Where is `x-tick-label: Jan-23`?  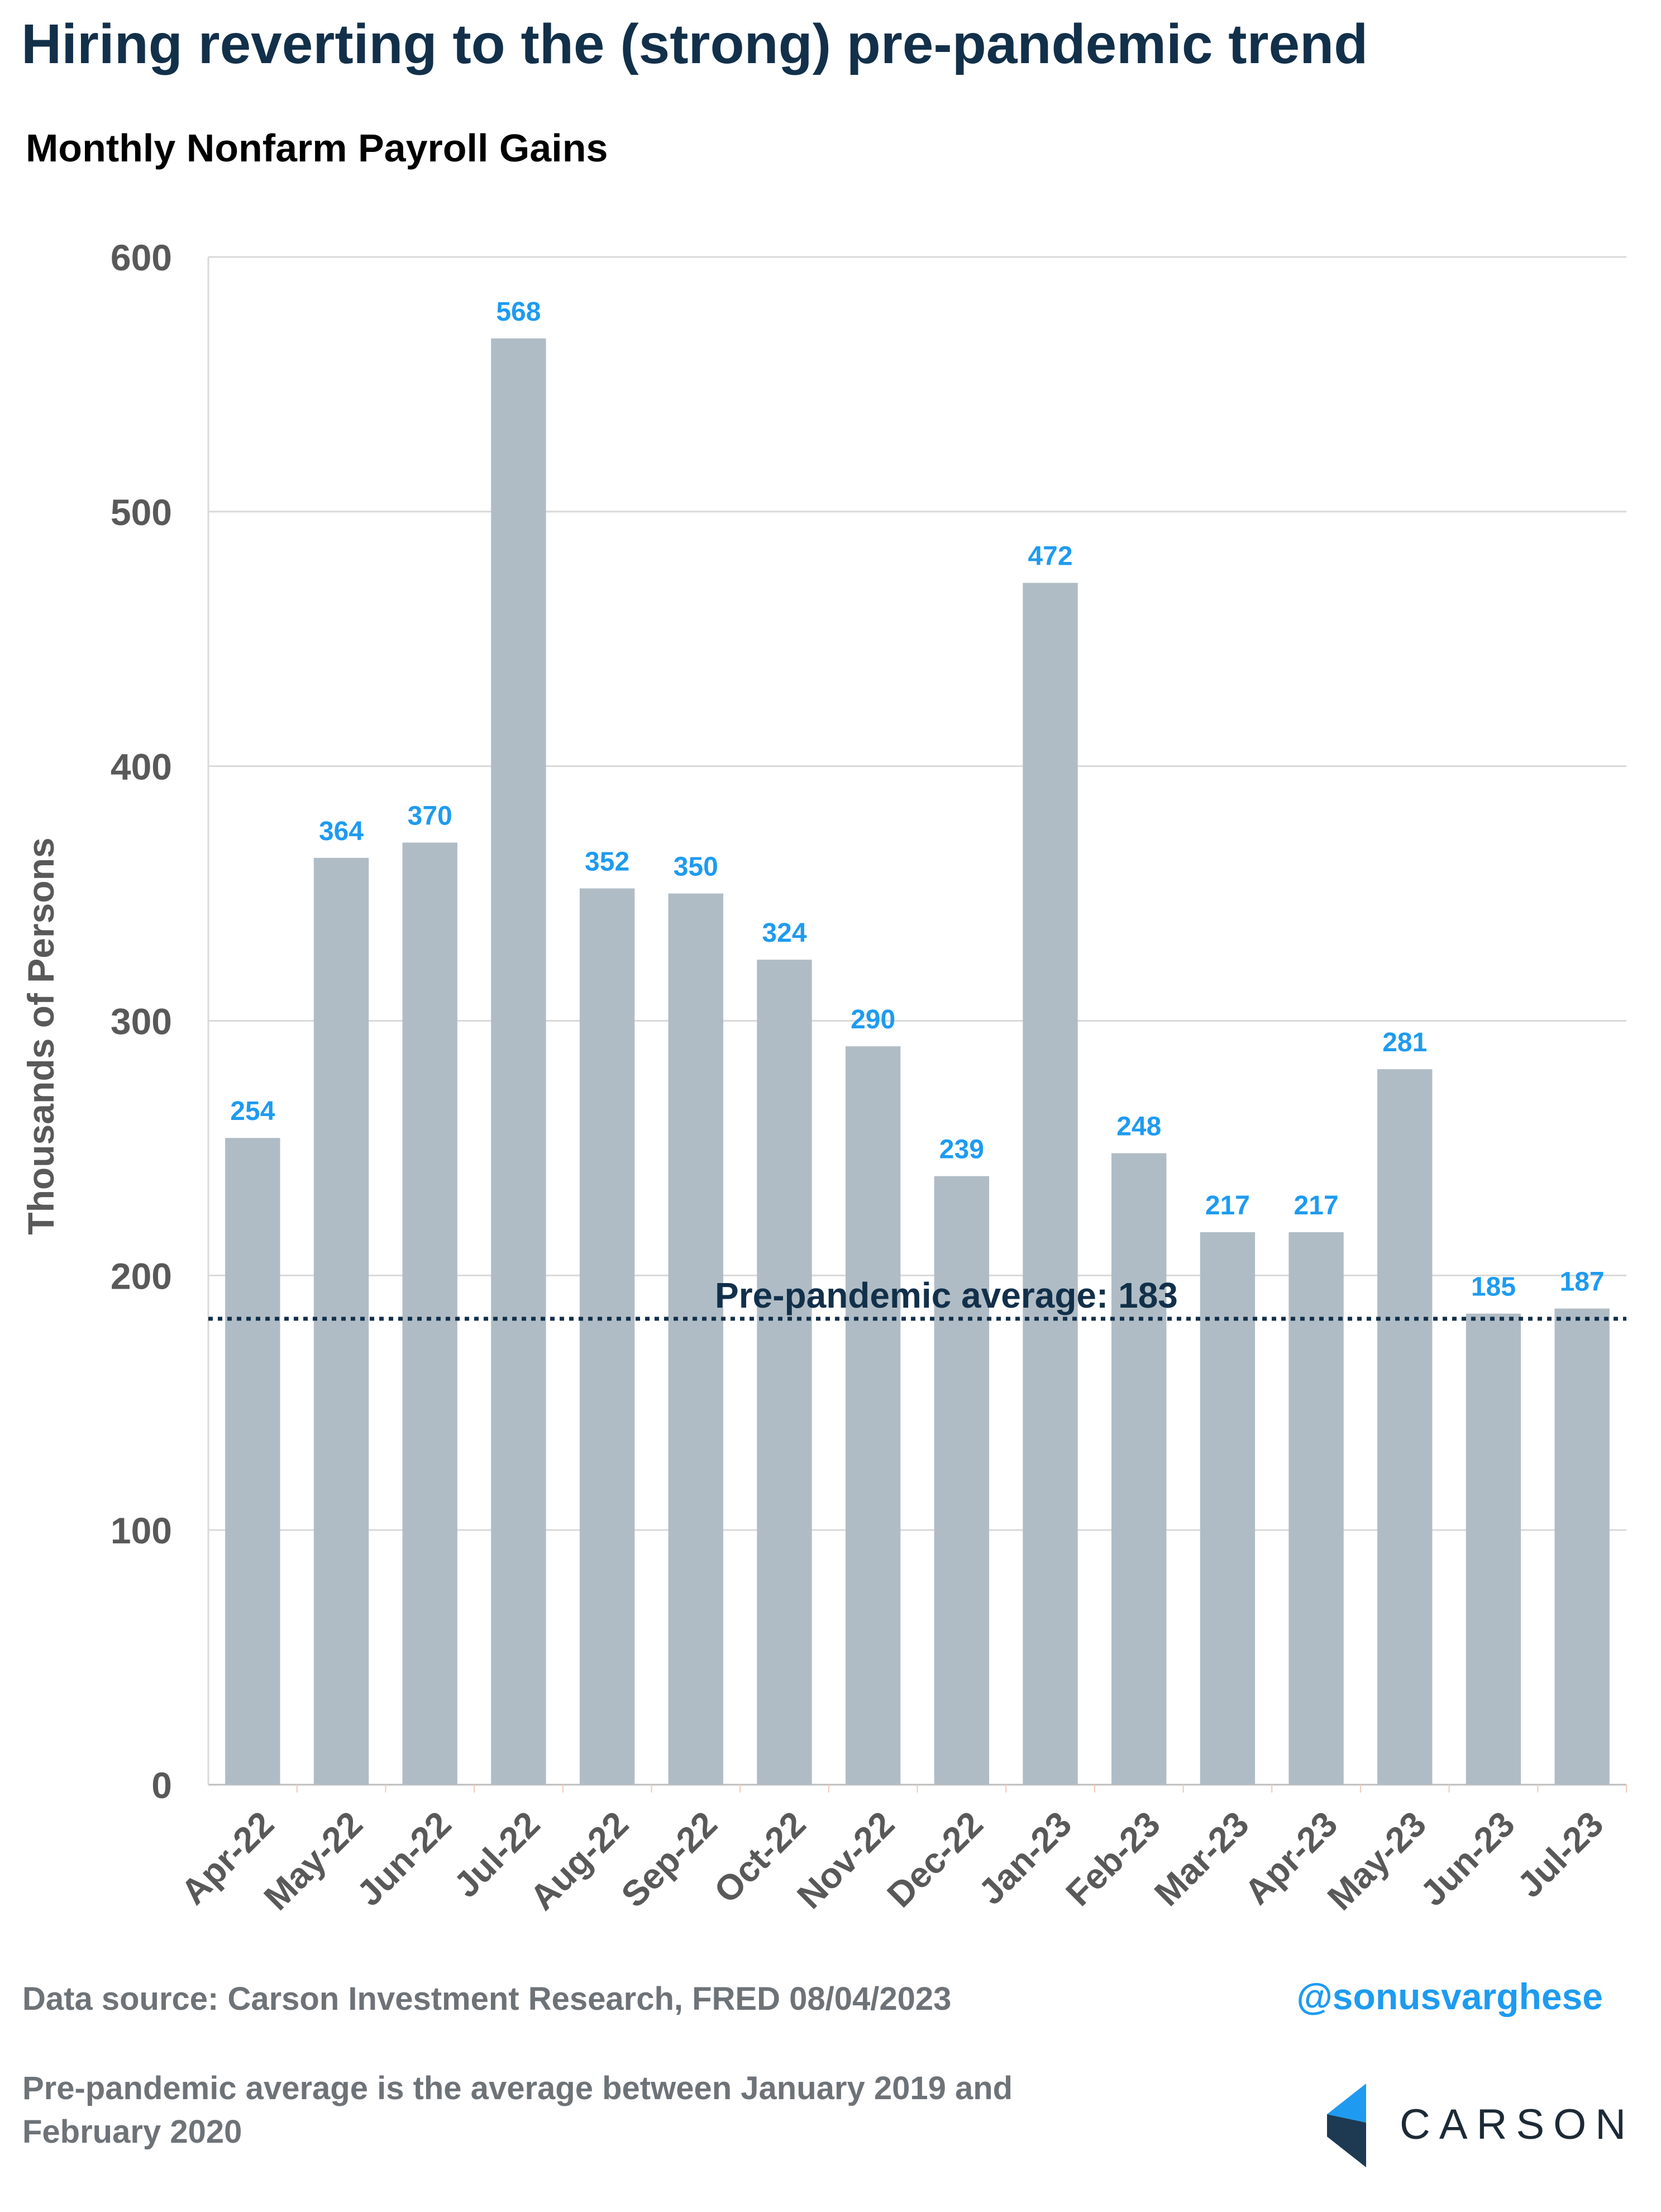 x-tick-label: Jan-23 is located at coordinates (1025, 1858).